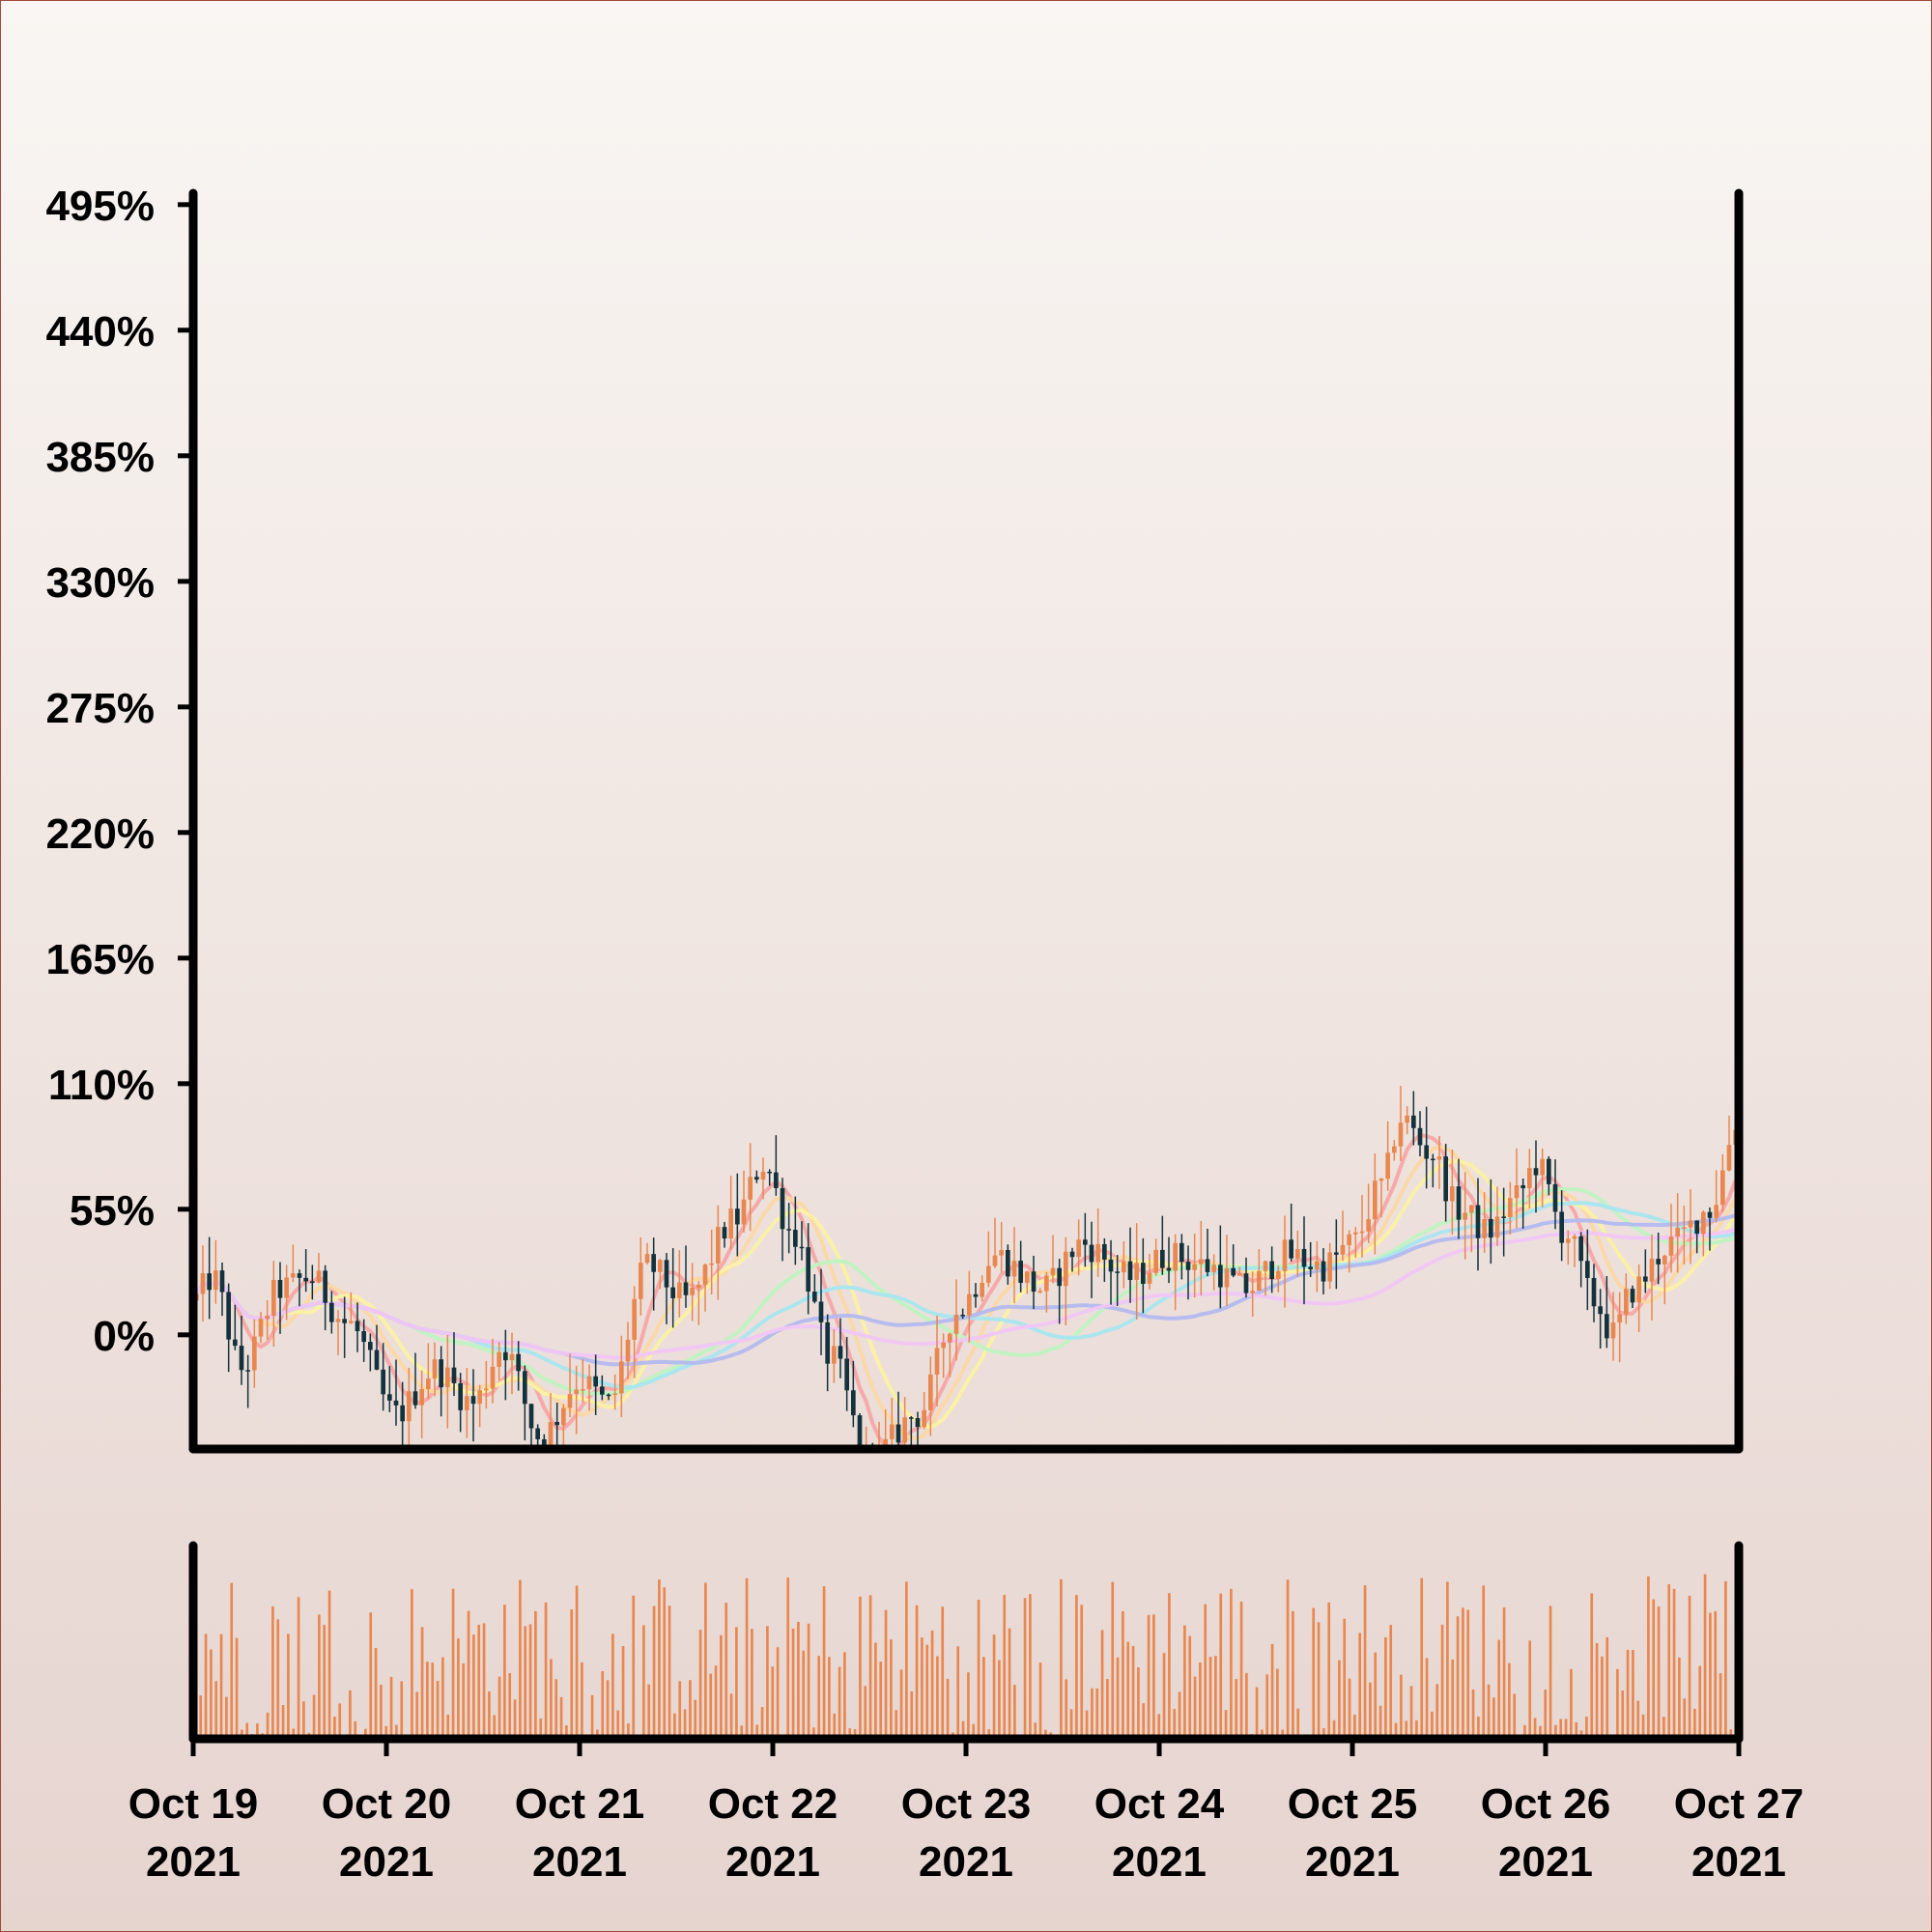  Describe the element at coordinates (112, 1211) in the screenshot. I see `y-tick-label: 55%` at that location.